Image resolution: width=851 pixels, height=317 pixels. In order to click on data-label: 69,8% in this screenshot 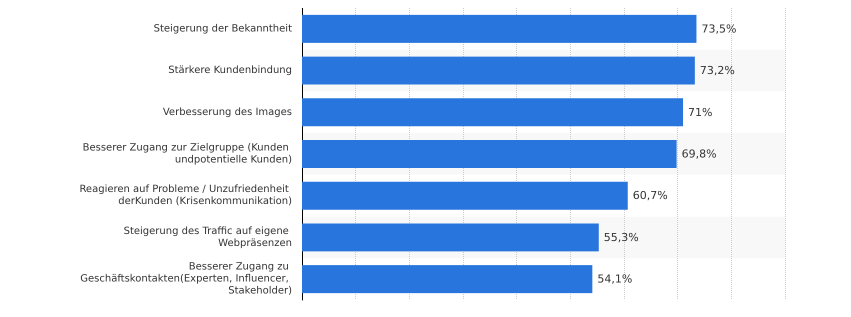, I will do `click(699, 154)`.